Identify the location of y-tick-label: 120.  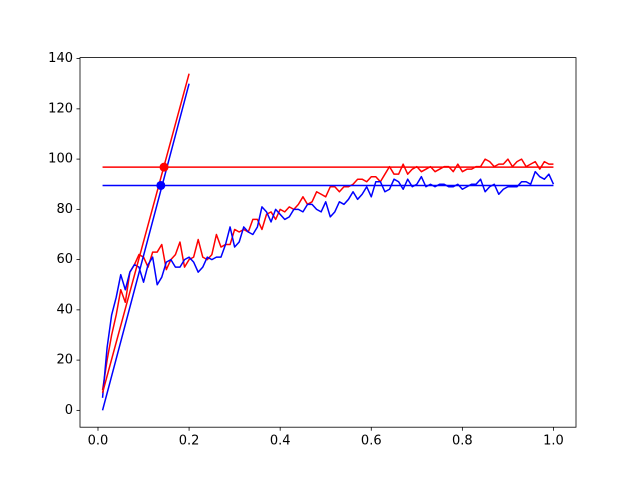
(60, 108).